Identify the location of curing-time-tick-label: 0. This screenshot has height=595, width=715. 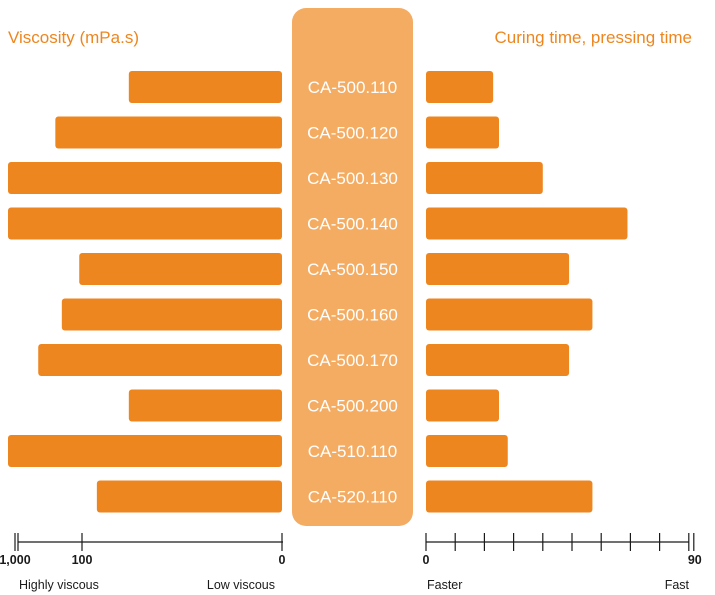
(426, 560).